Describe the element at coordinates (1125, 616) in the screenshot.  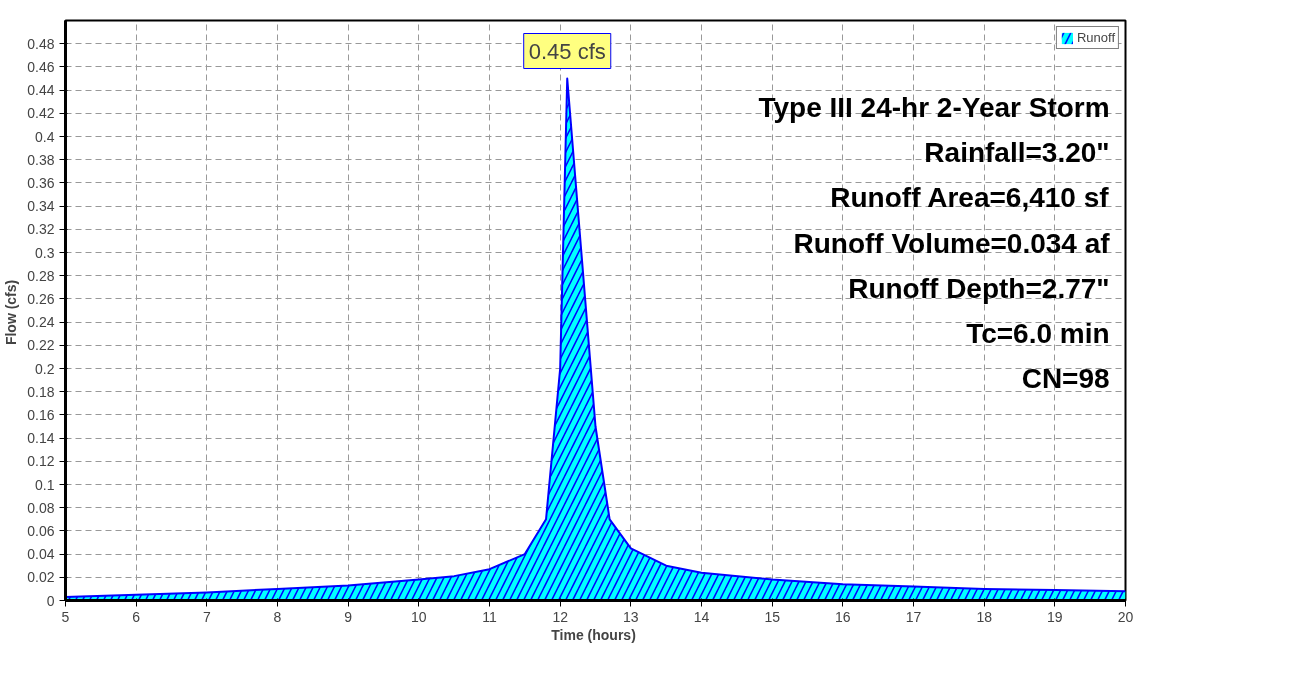
I see `x-tick-label: 20` at that location.